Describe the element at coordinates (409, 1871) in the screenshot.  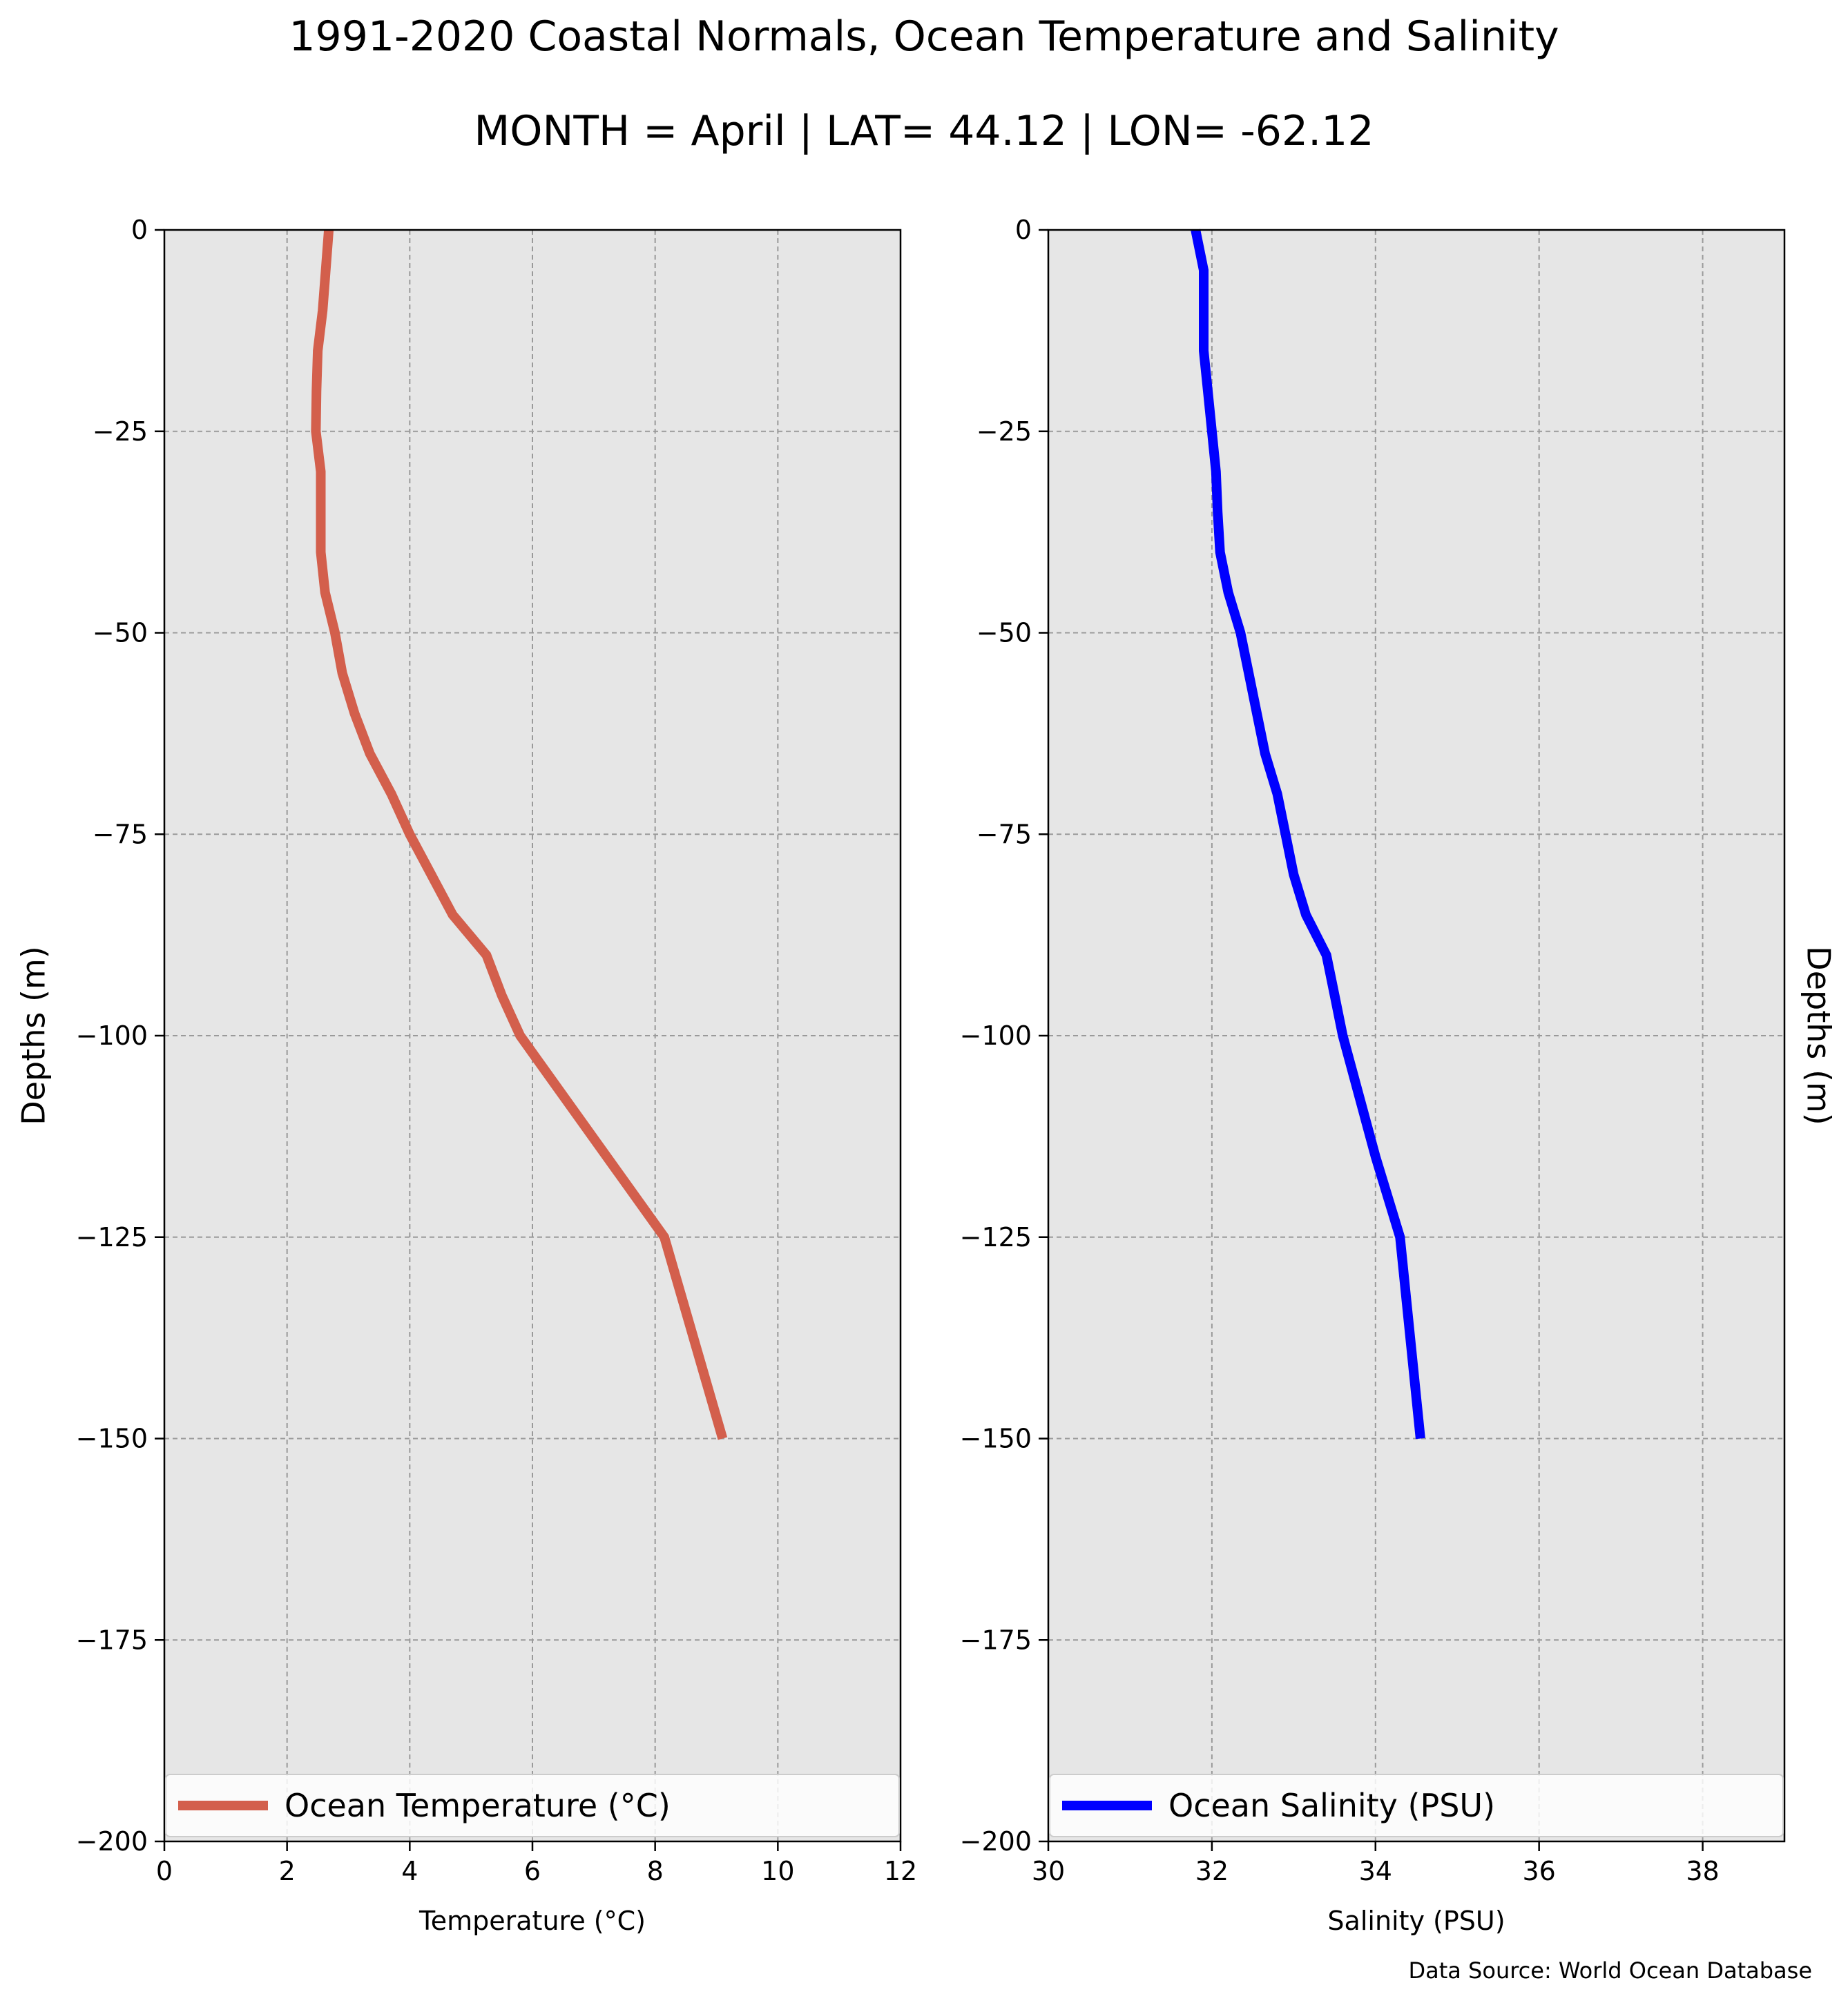
I see `x-tick-label: 4` at that location.